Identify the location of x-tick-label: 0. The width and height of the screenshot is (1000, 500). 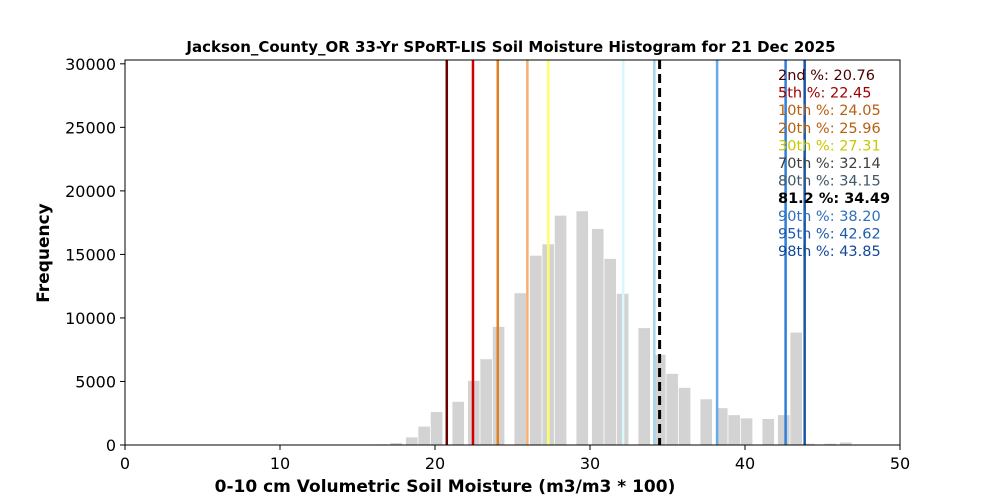
(125, 463).